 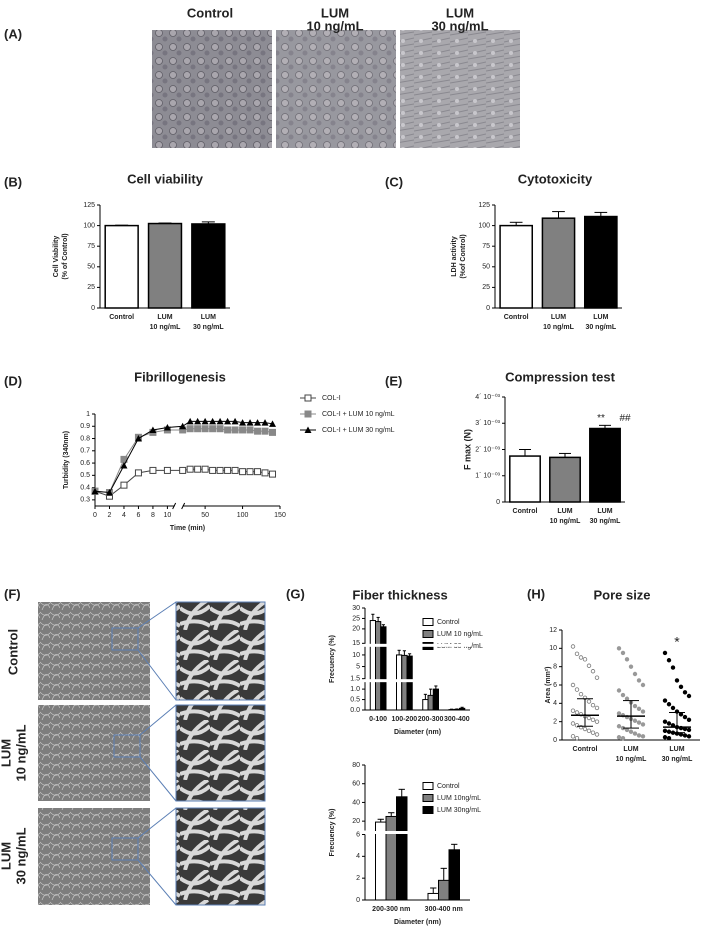 What do you see at coordinates (405, 719) in the screenshot?
I see `x-tick-label: 100-200` at bounding box center [405, 719].